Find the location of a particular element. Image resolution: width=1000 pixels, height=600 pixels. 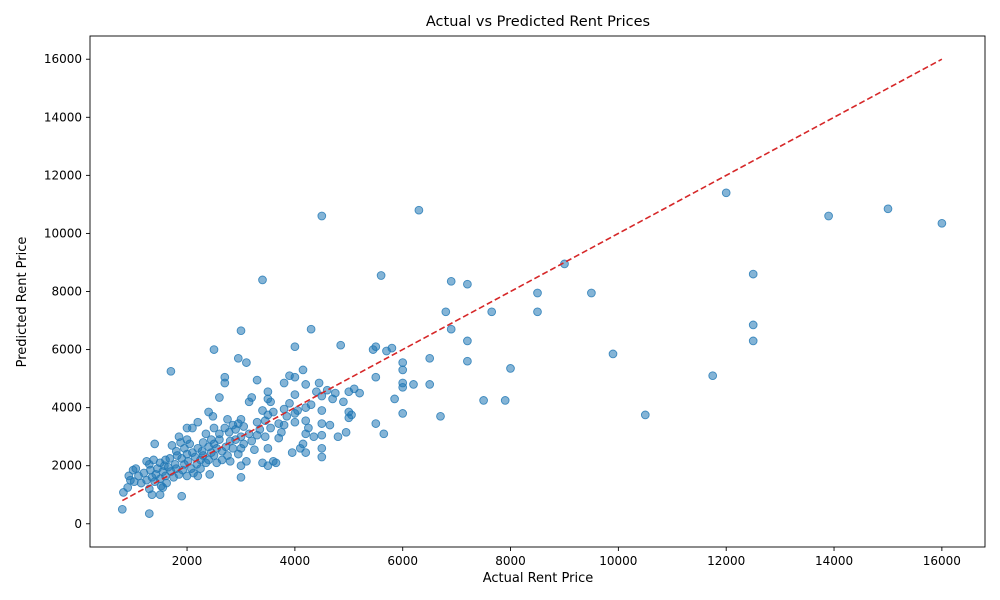

x-axis-label: Actual Rent Price is located at coordinates (538, 578).